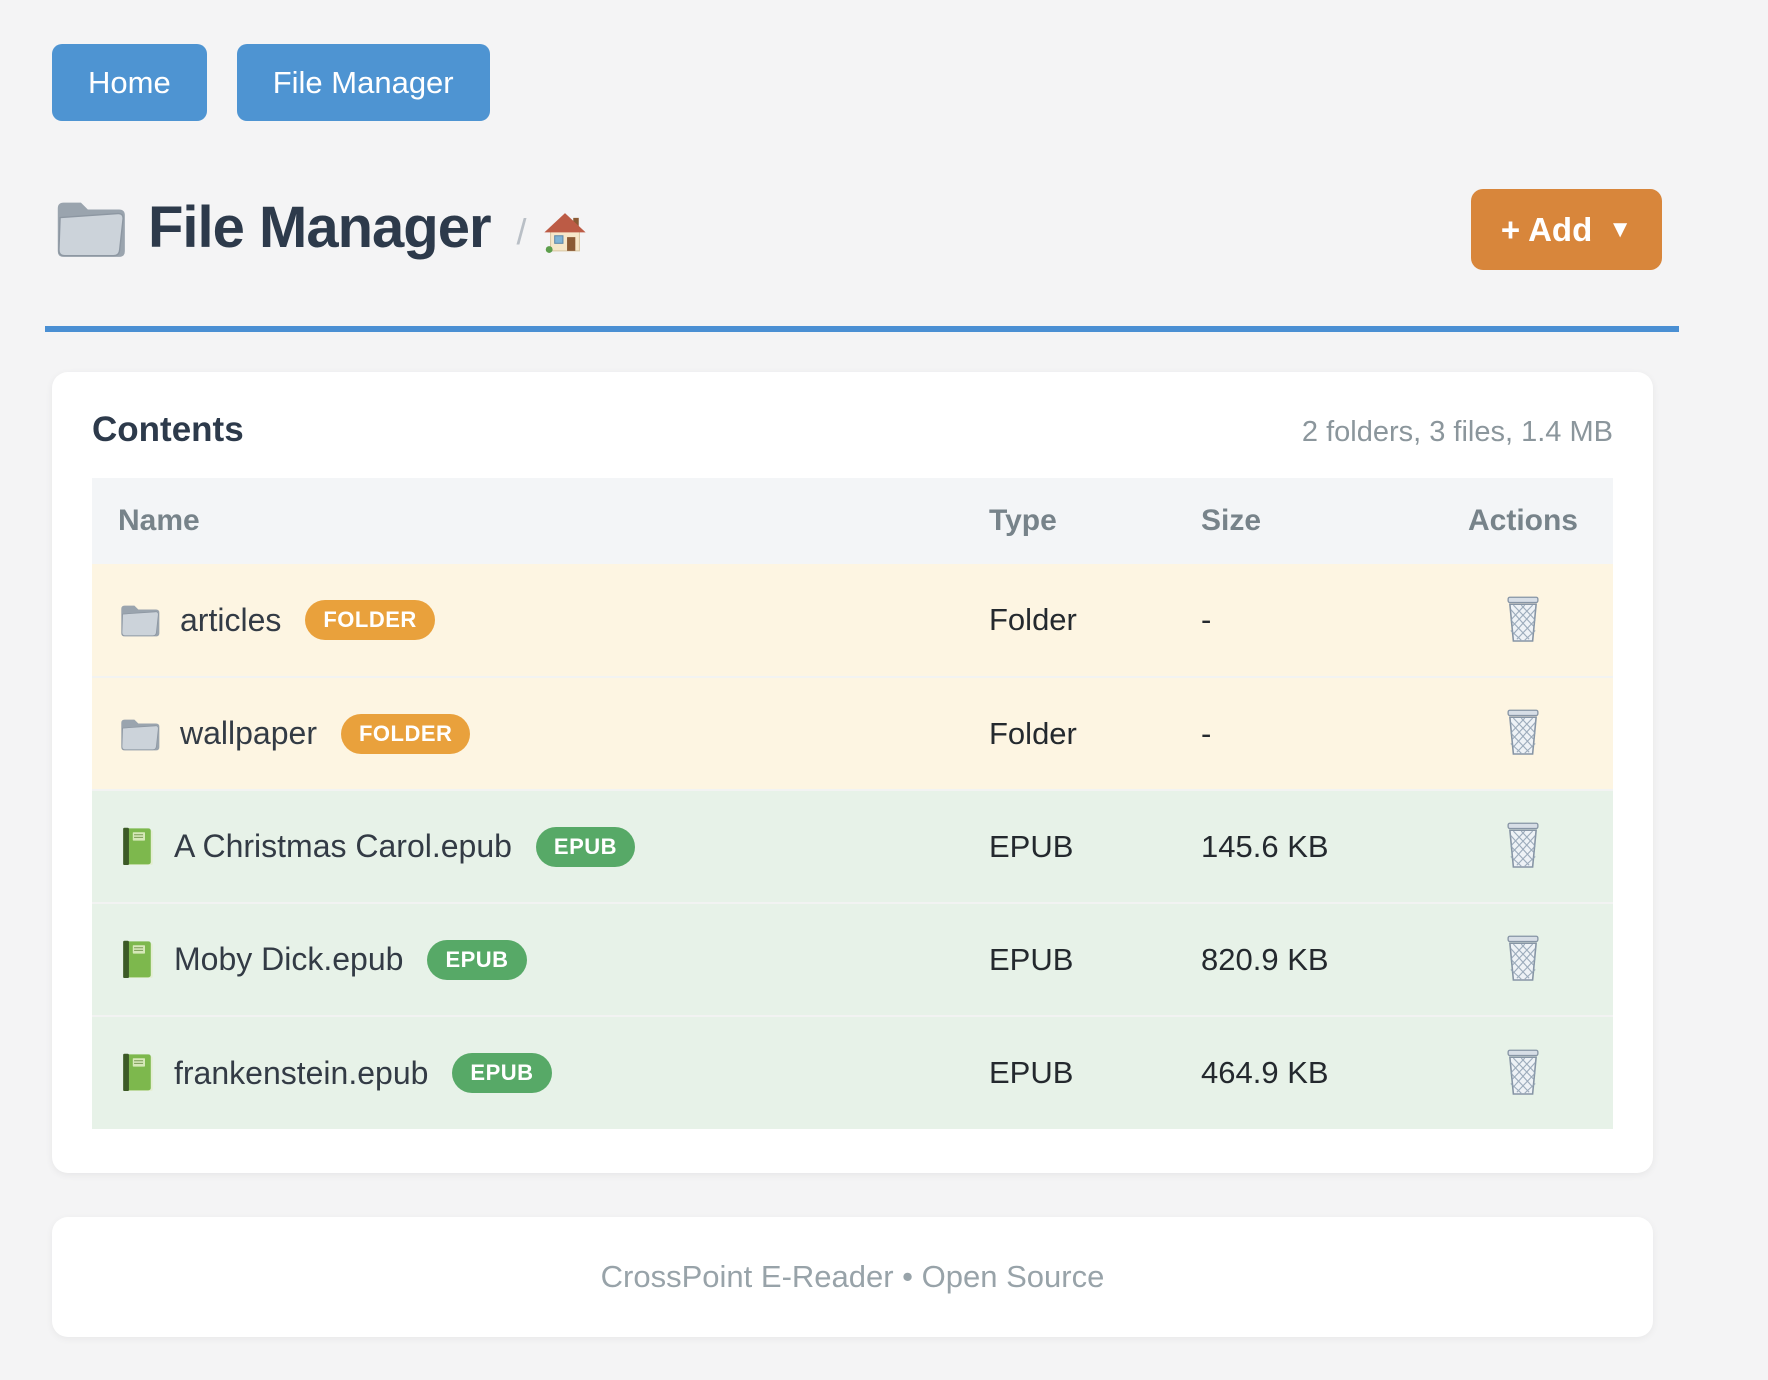  Describe the element at coordinates (231, 619) in the screenshot. I see `file-name: articles` at that location.